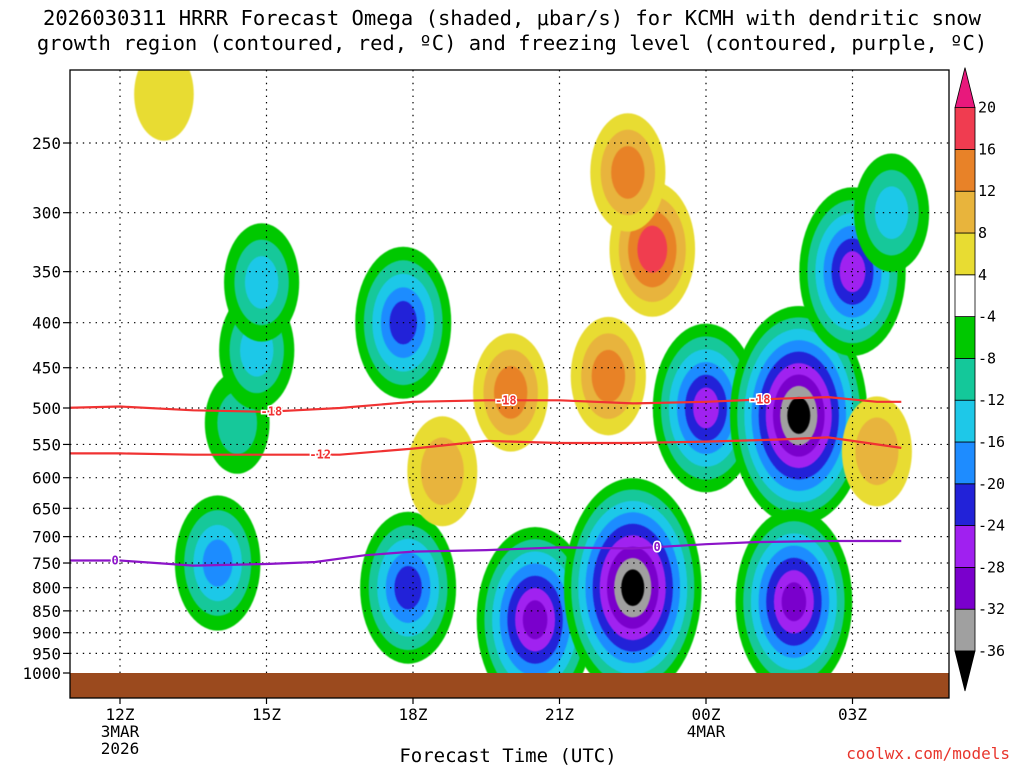  What do you see at coordinates (46, 408) in the screenshot?
I see `y-tick-label-500: 500` at bounding box center [46, 408].